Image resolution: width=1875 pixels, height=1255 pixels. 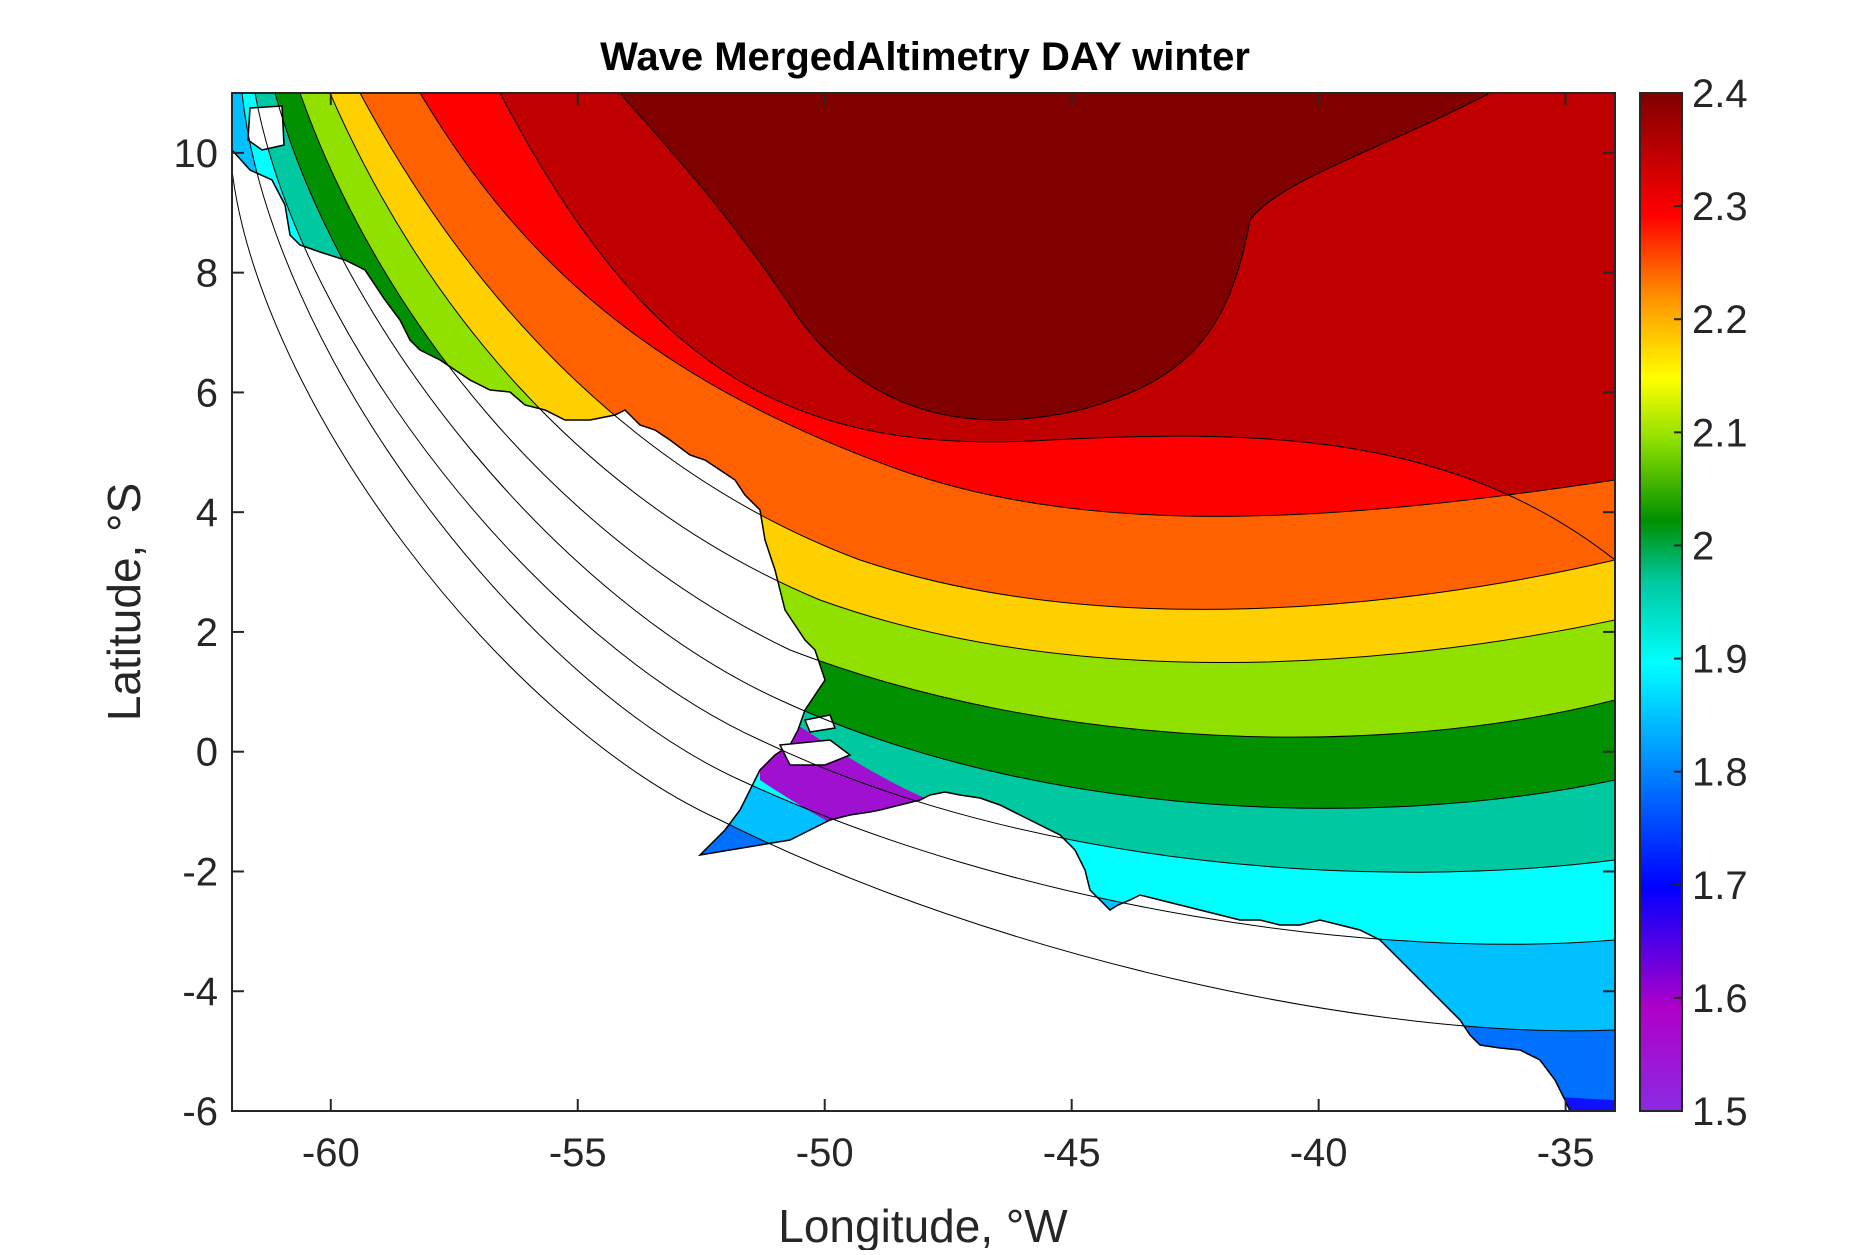 I want to click on chart-title: Wave MergedAltimetry DAY winter, so click(x=925, y=57).